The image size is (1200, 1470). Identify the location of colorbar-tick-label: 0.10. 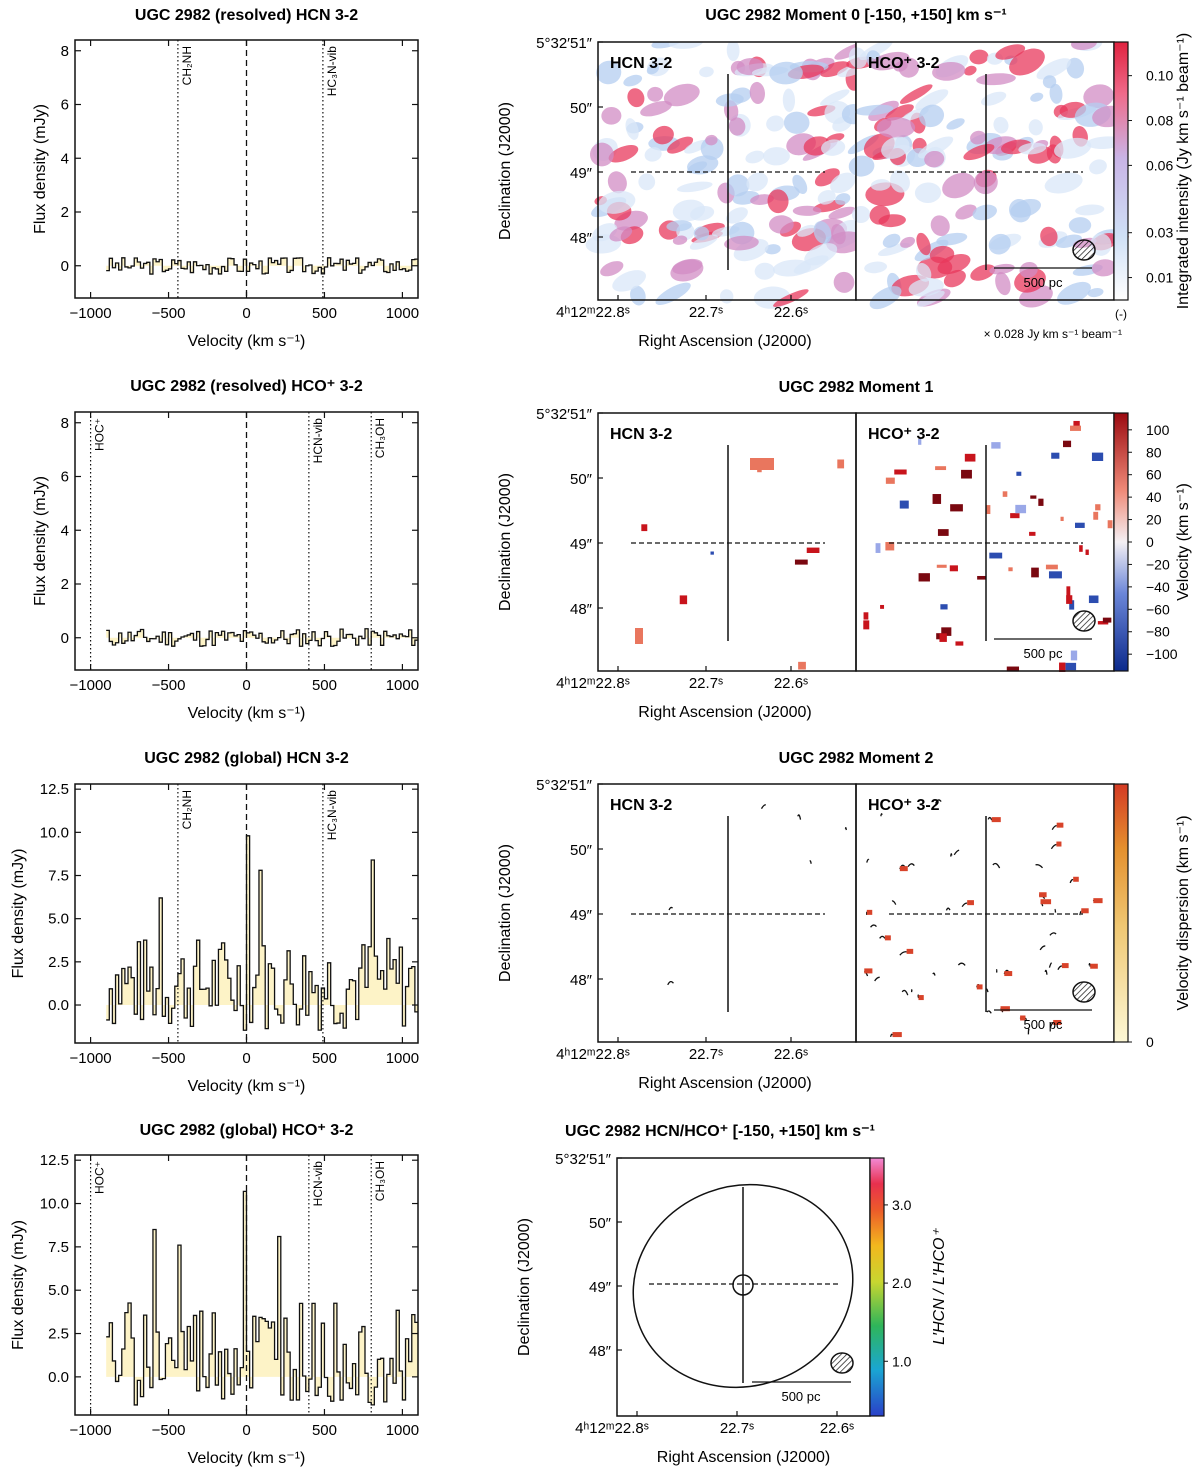
(1159, 76).